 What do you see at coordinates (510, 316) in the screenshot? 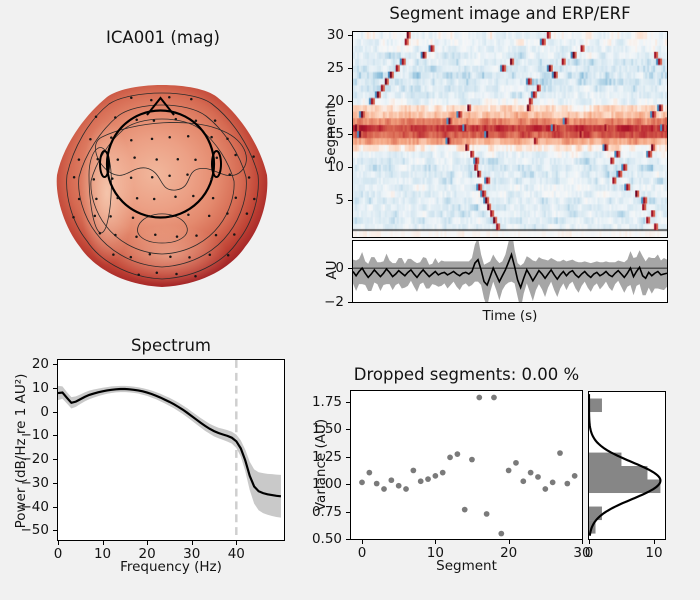
I see `erp-xlabel: Time (s)` at bounding box center [510, 316].